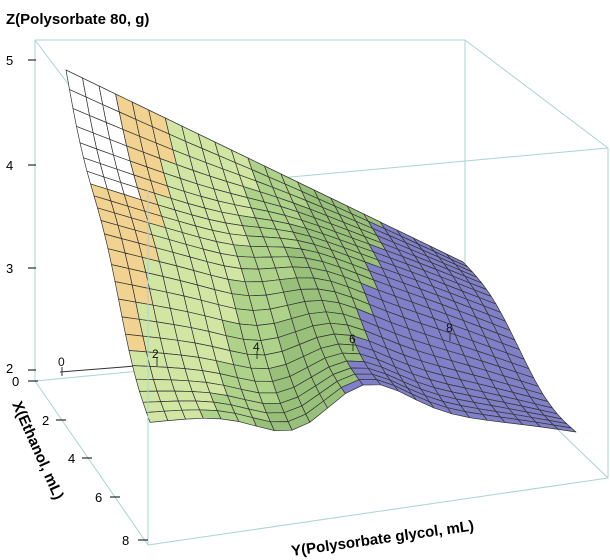 This screenshot has width=610, height=560. Describe the element at coordinates (45, 420) in the screenshot. I see `x-tick-label: 2` at that location.